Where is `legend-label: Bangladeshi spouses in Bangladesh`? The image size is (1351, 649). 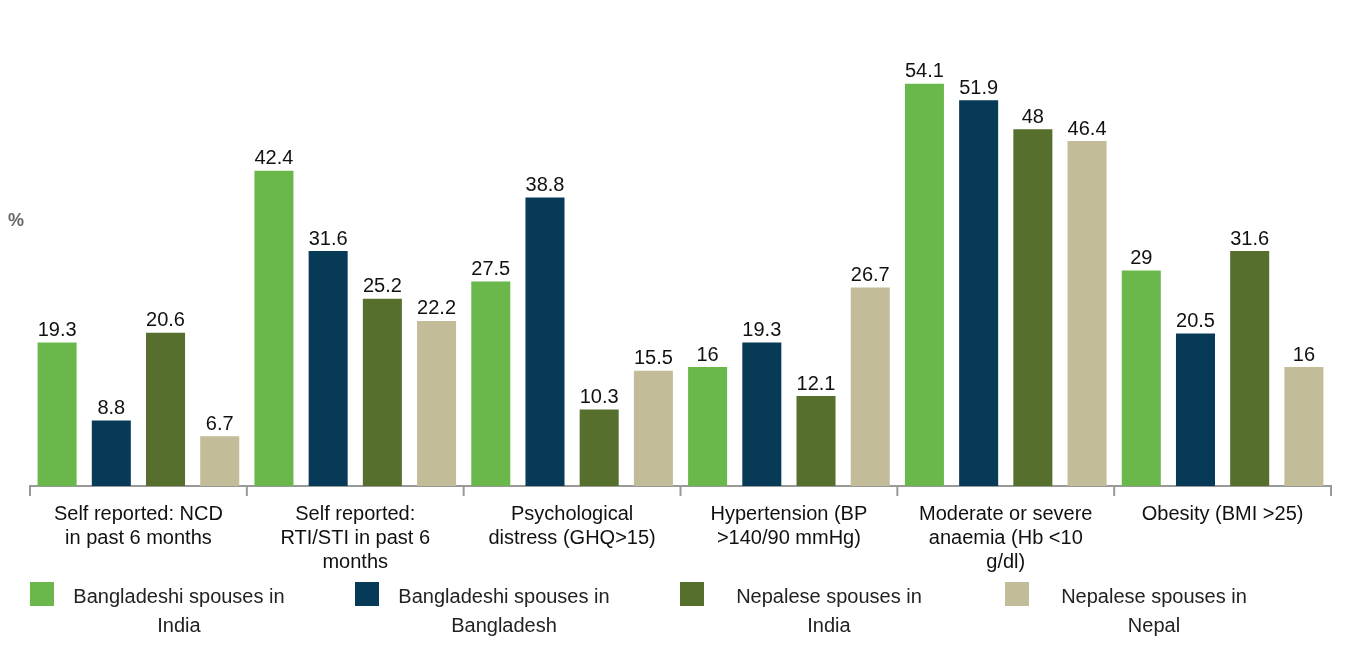
legend-label: Bangladeshi spouses in Bangladesh is located at coordinates (504, 611).